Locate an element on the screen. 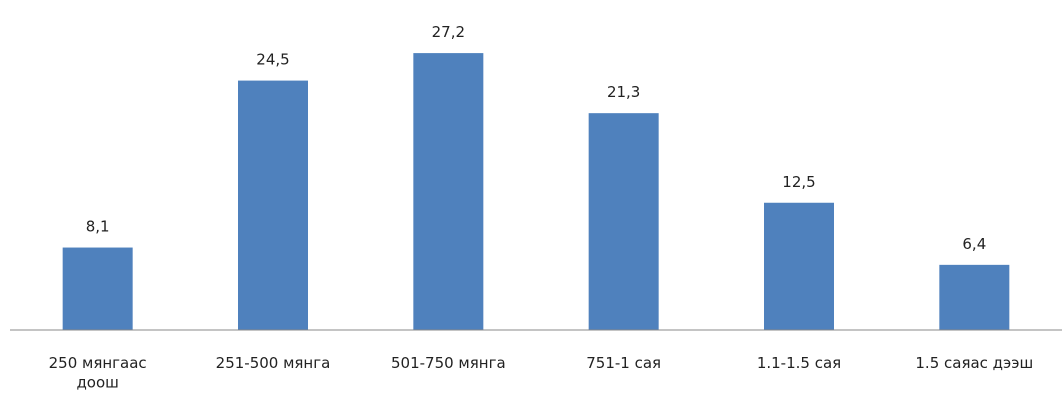  x-tick-label: 501-750 мянга is located at coordinates (448, 363).